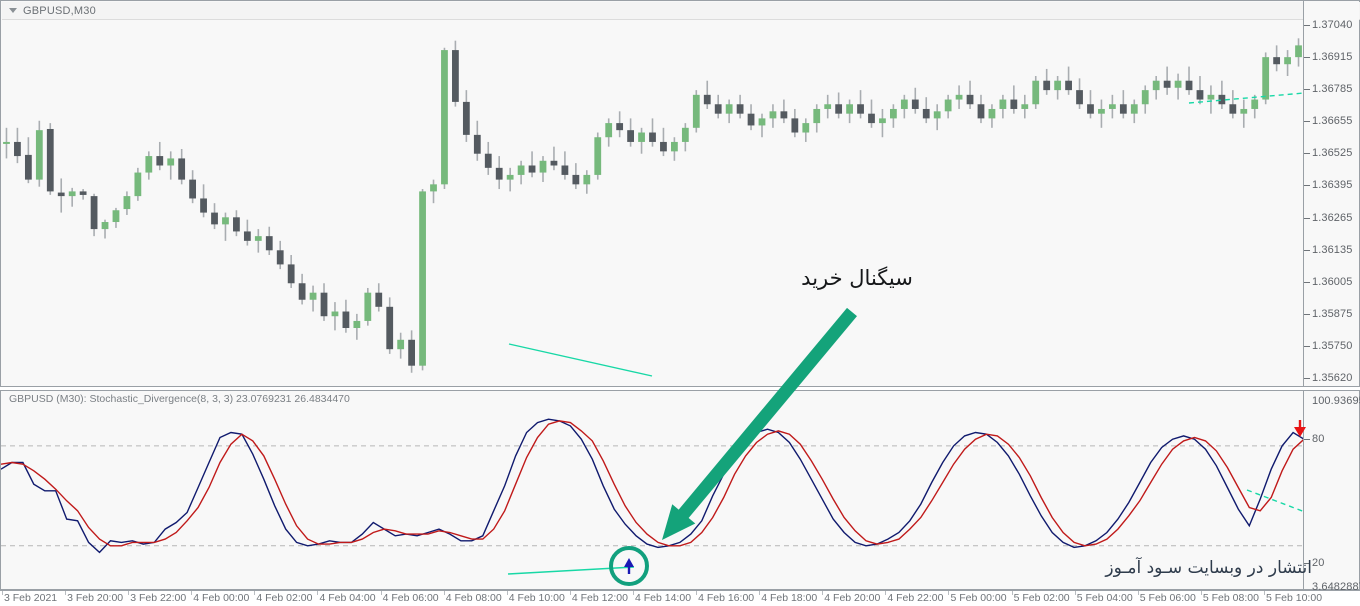 This screenshot has height=606, width=1360. I want to click on price-tick-label: 1.35620, so click(1332, 378).